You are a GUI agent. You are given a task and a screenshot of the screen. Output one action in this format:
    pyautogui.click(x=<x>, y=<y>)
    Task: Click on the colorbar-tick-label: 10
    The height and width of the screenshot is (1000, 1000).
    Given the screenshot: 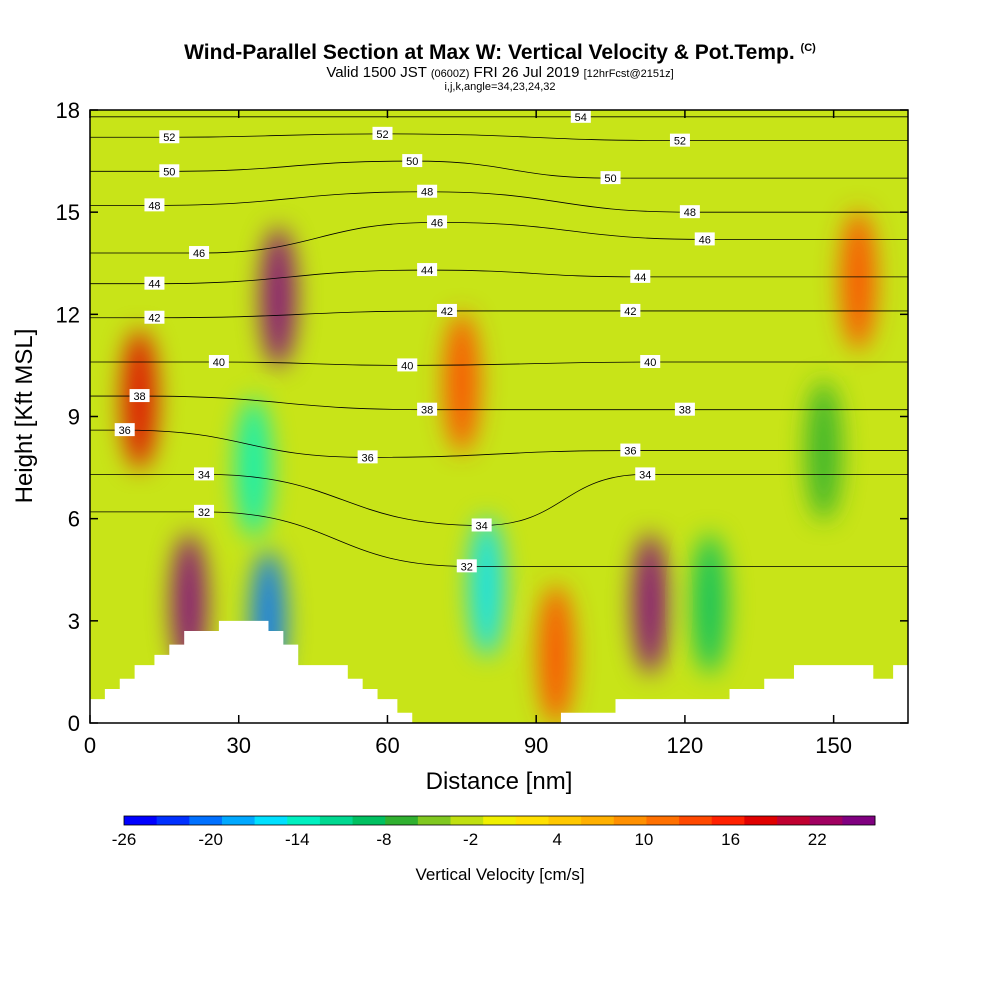 What is the action you would take?
    pyautogui.click(x=643, y=839)
    